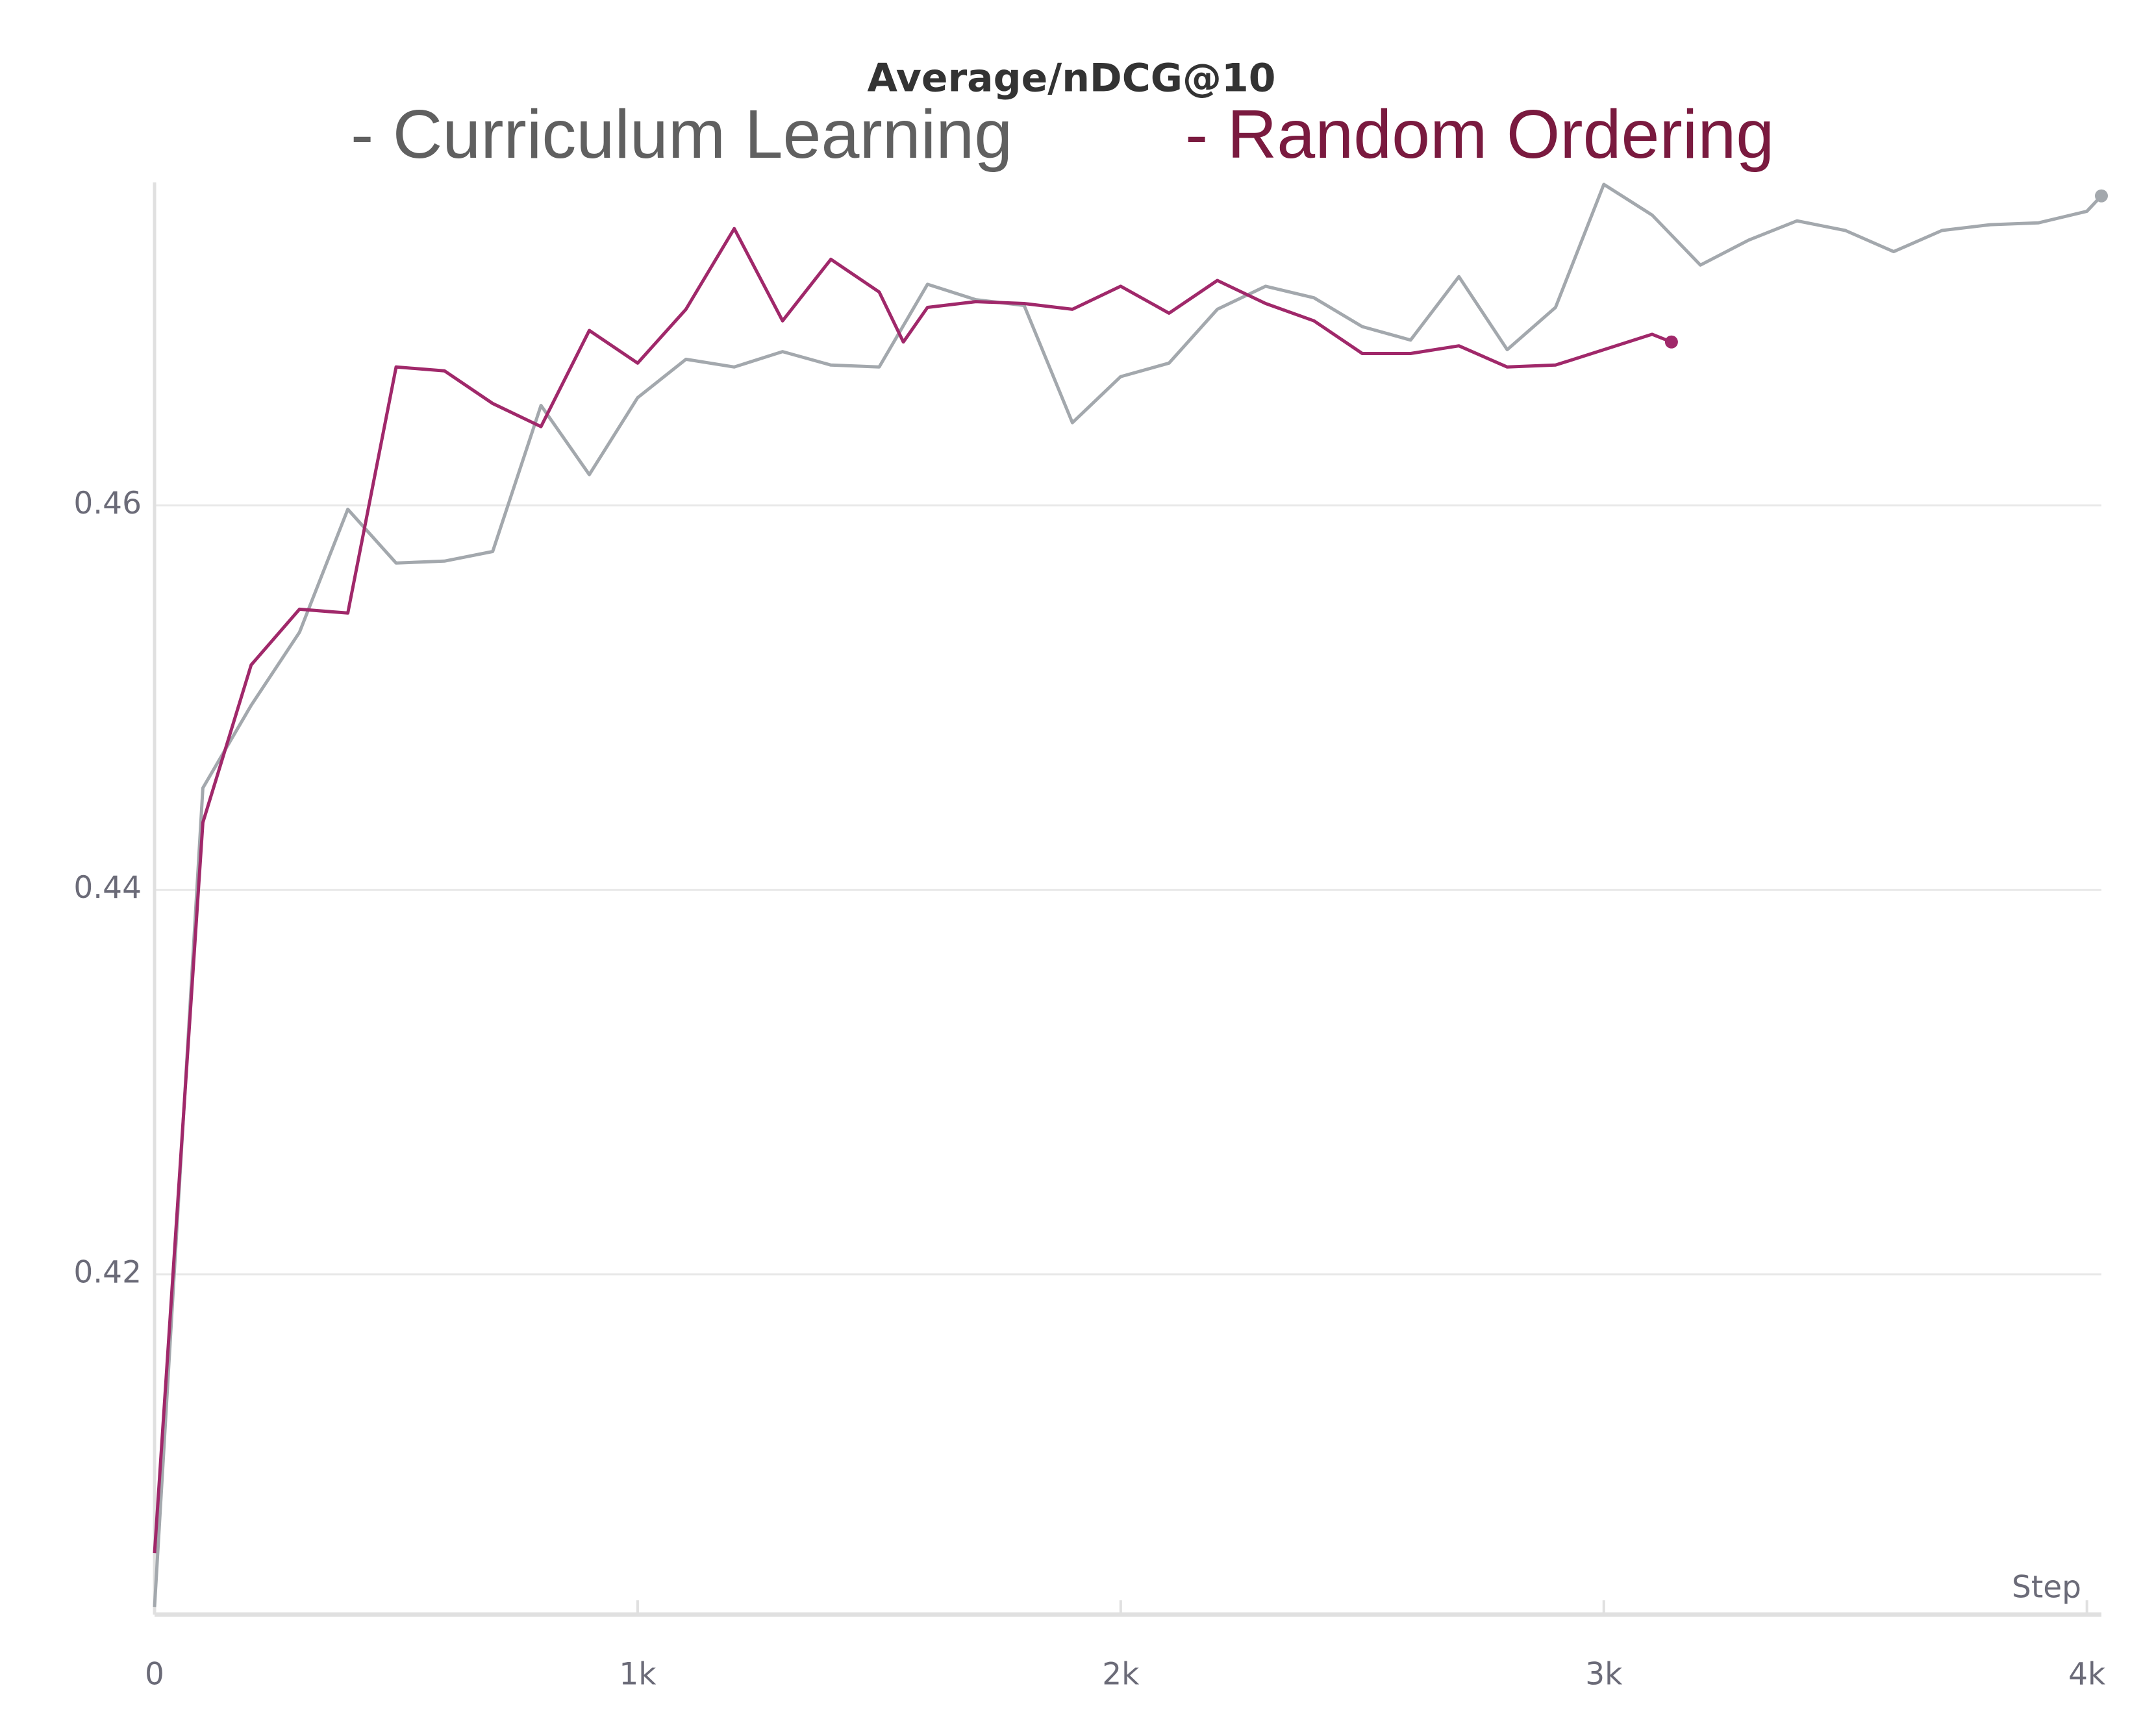 This screenshot has height=1736, width=2154. Describe the element at coordinates (638, 1675) in the screenshot. I see `x-tick-label: 1k` at that location.